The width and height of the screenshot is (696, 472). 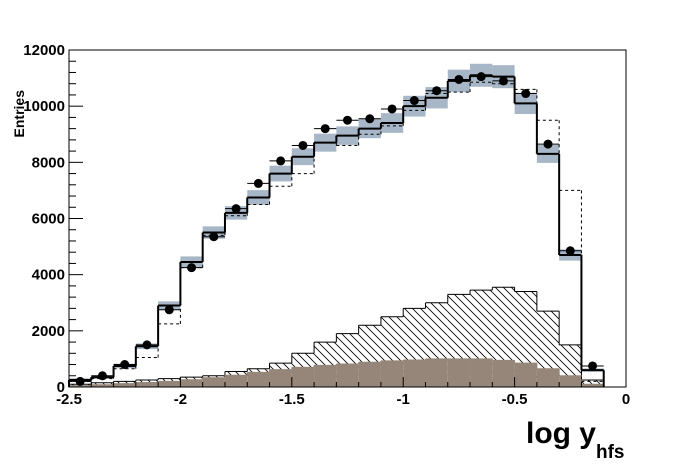 What do you see at coordinates (515, 399) in the screenshot?
I see `x-tick-label: -0.5` at bounding box center [515, 399].